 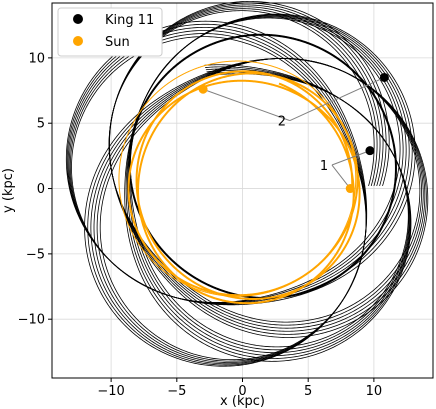 I want to click on king11-position-current, so click(x=384, y=77).